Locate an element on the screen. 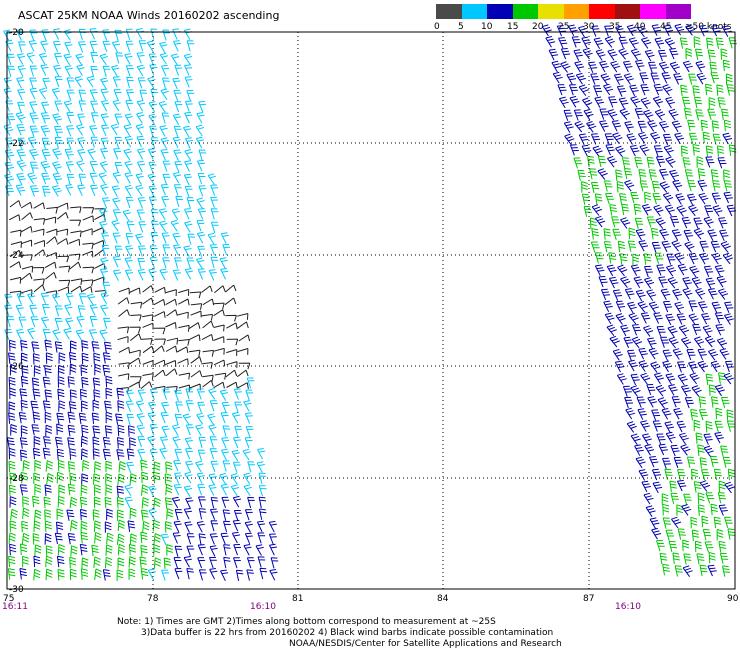 Image resolution: width=740 pixels, height=650 pixels. legend-tick: 0 is located at coordinates (437, 27).